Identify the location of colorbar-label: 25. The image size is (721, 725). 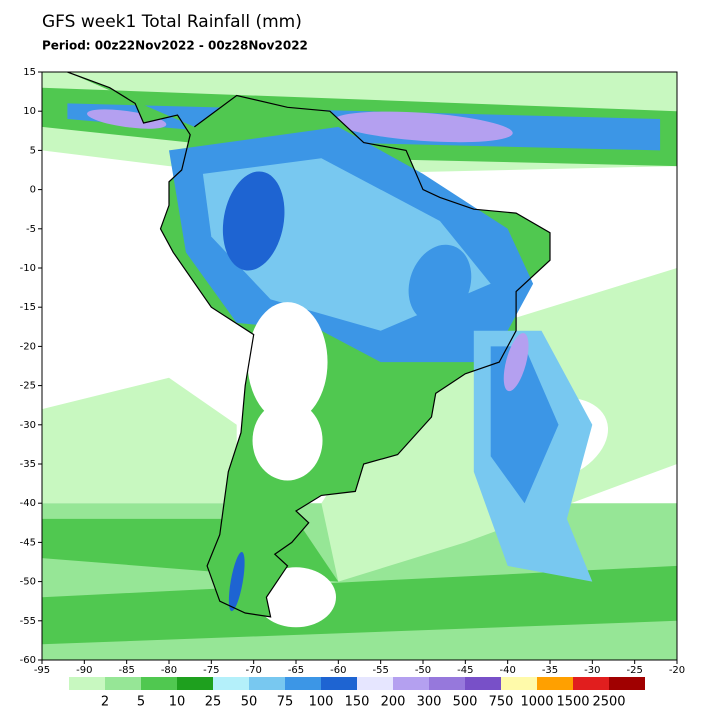
(213, 702).